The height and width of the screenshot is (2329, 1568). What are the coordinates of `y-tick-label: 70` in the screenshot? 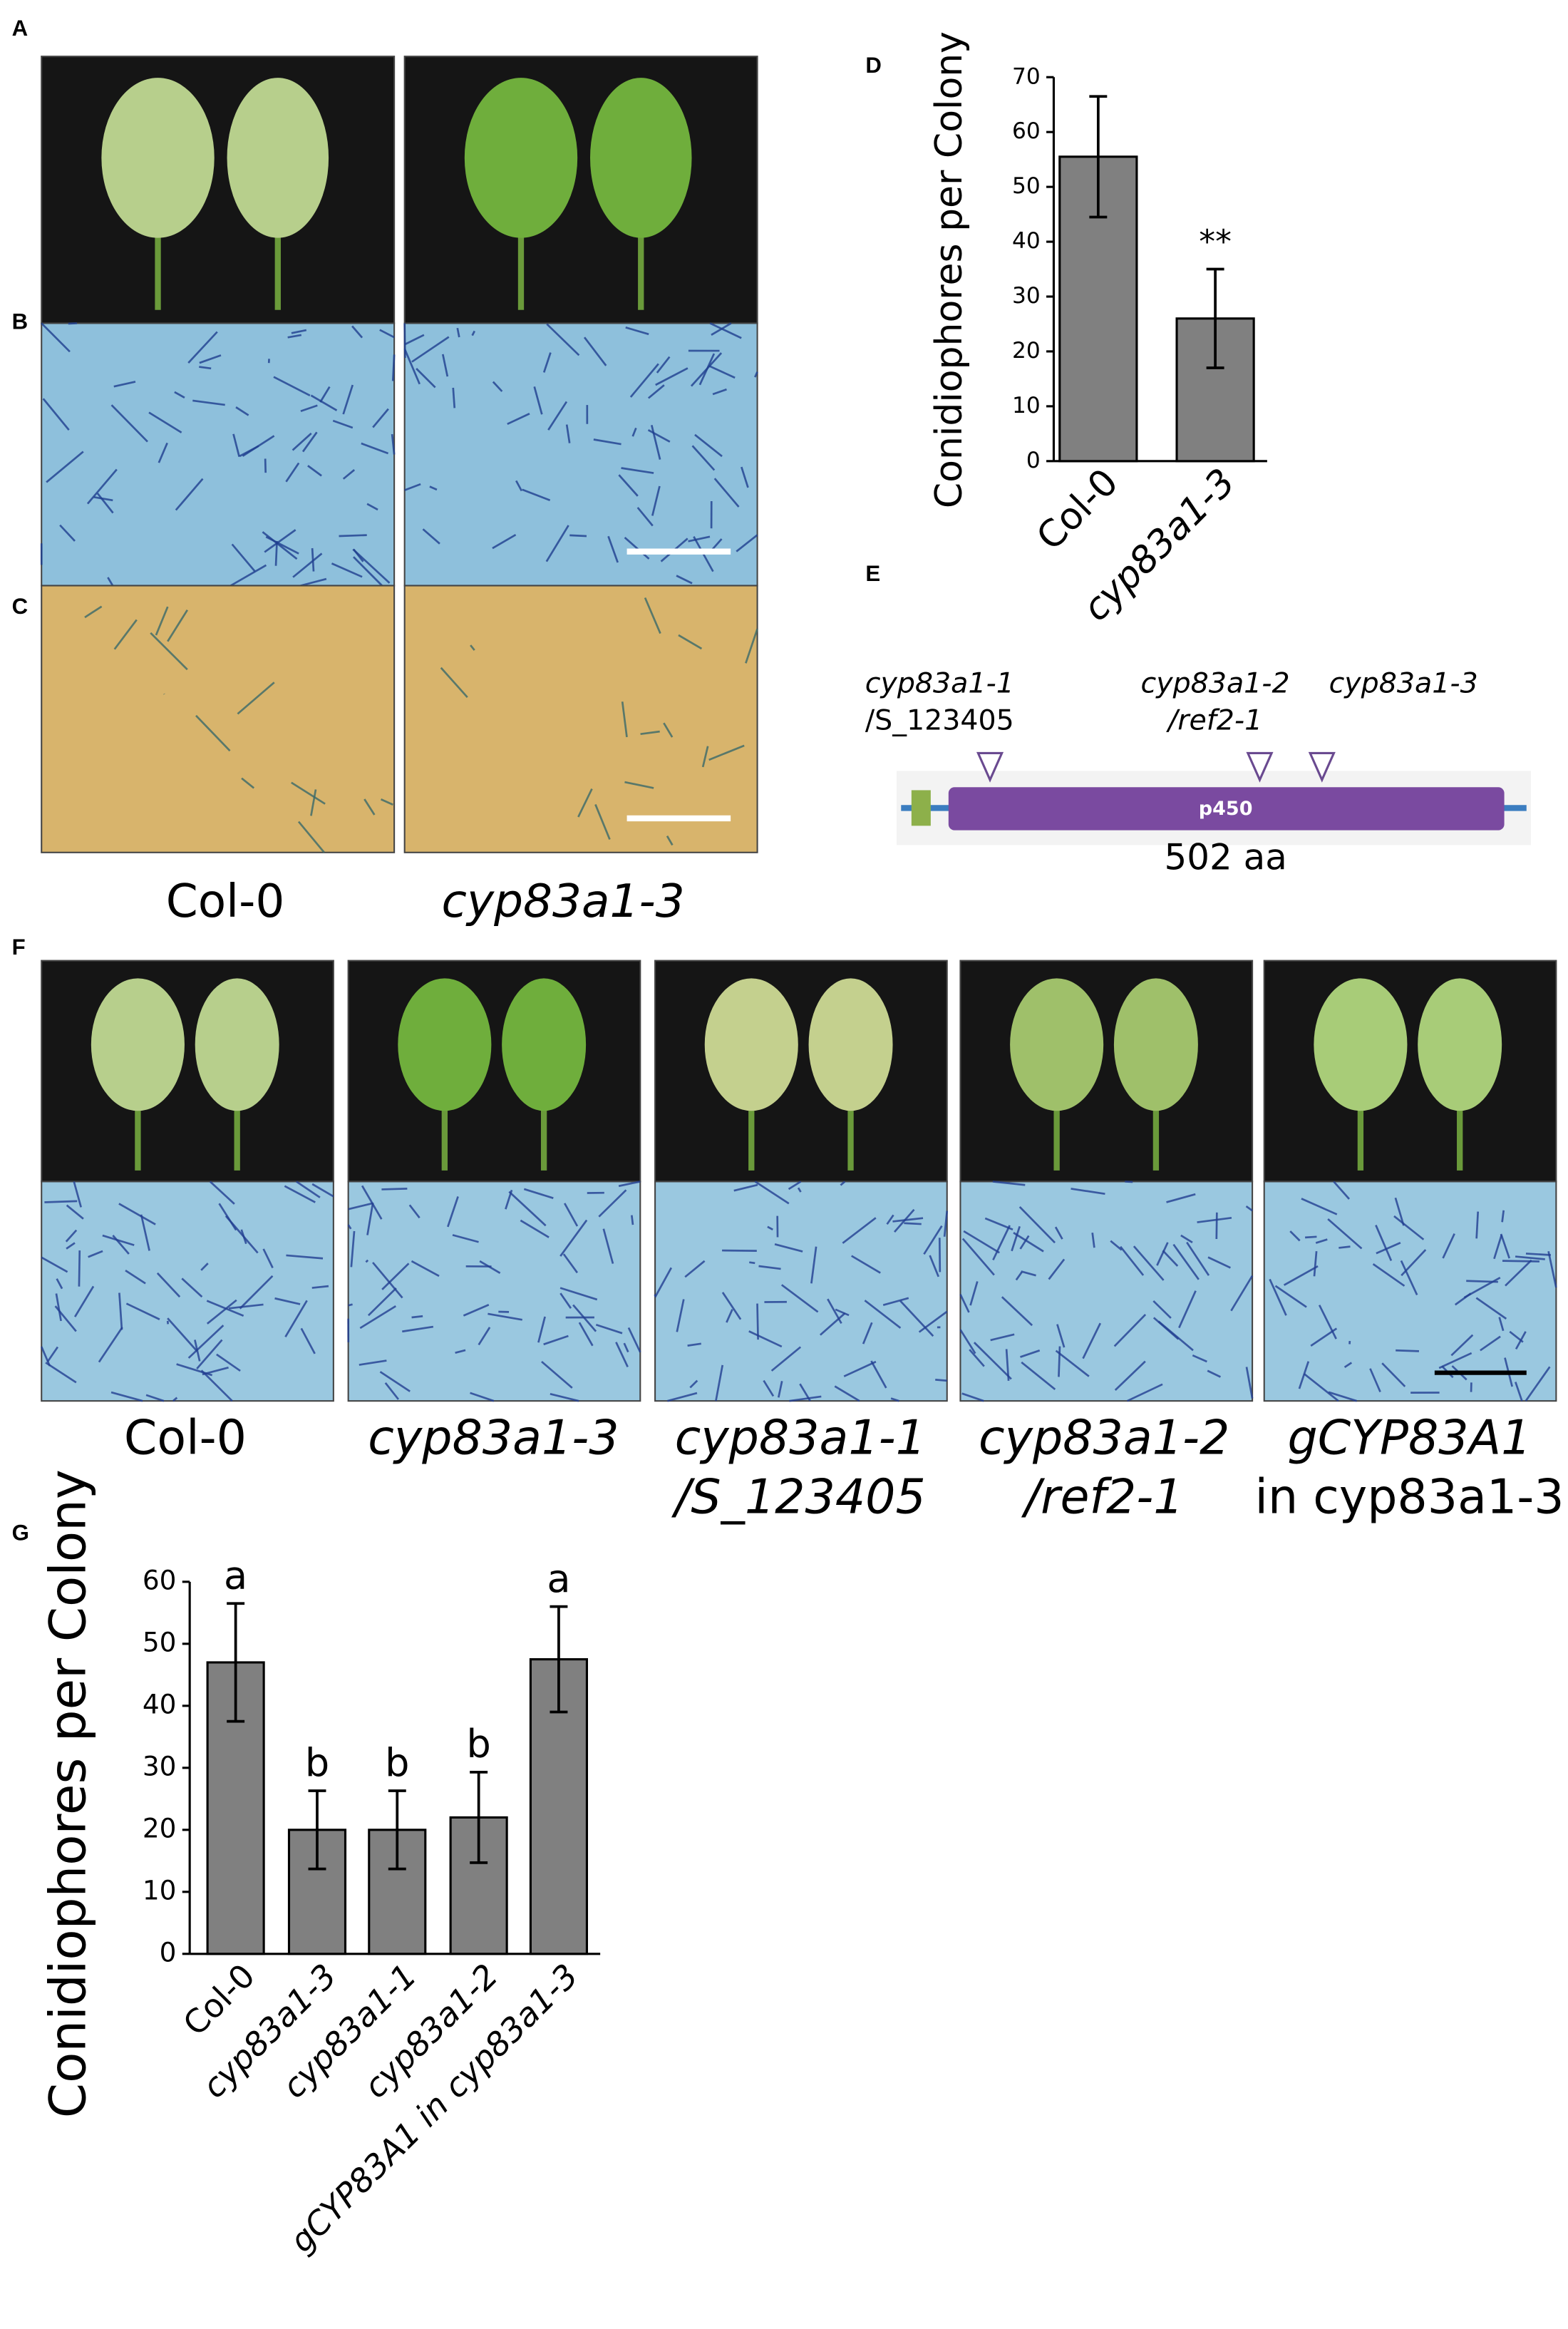 It's located at (1027, 76).